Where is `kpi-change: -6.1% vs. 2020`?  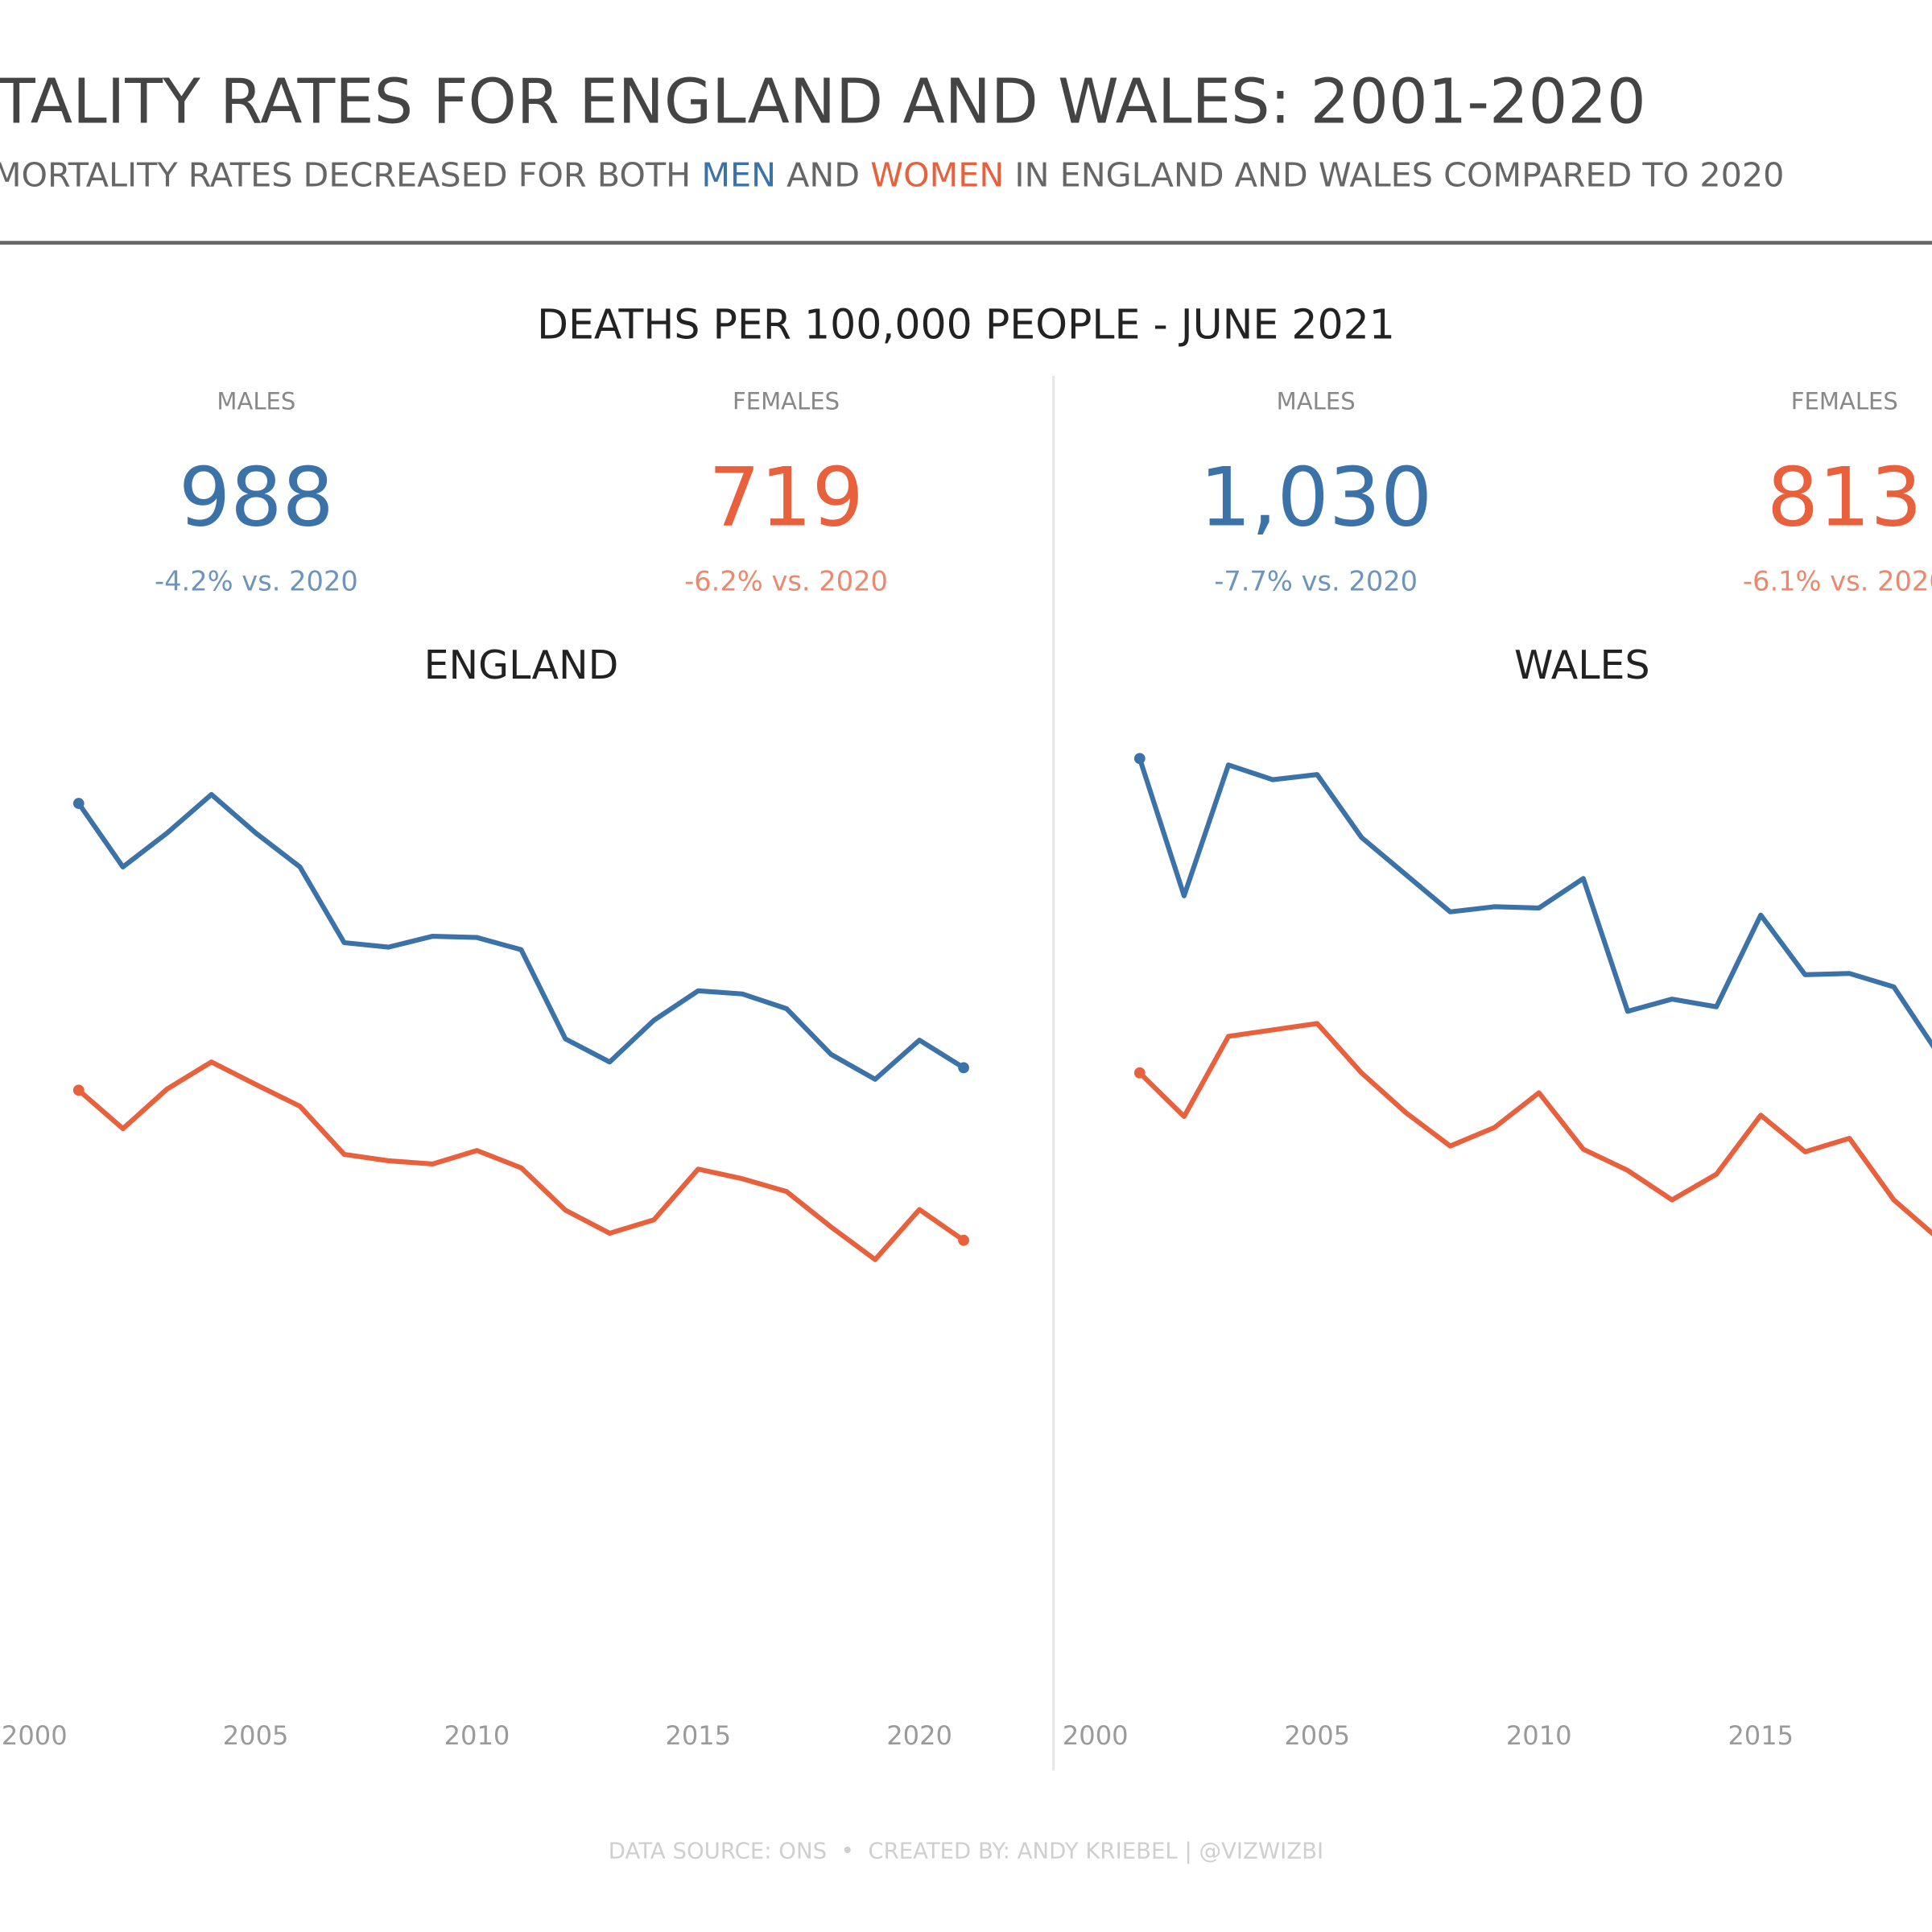 kpi-change: -6.1% vs. 2020 is located at coordinates (1837, 581).